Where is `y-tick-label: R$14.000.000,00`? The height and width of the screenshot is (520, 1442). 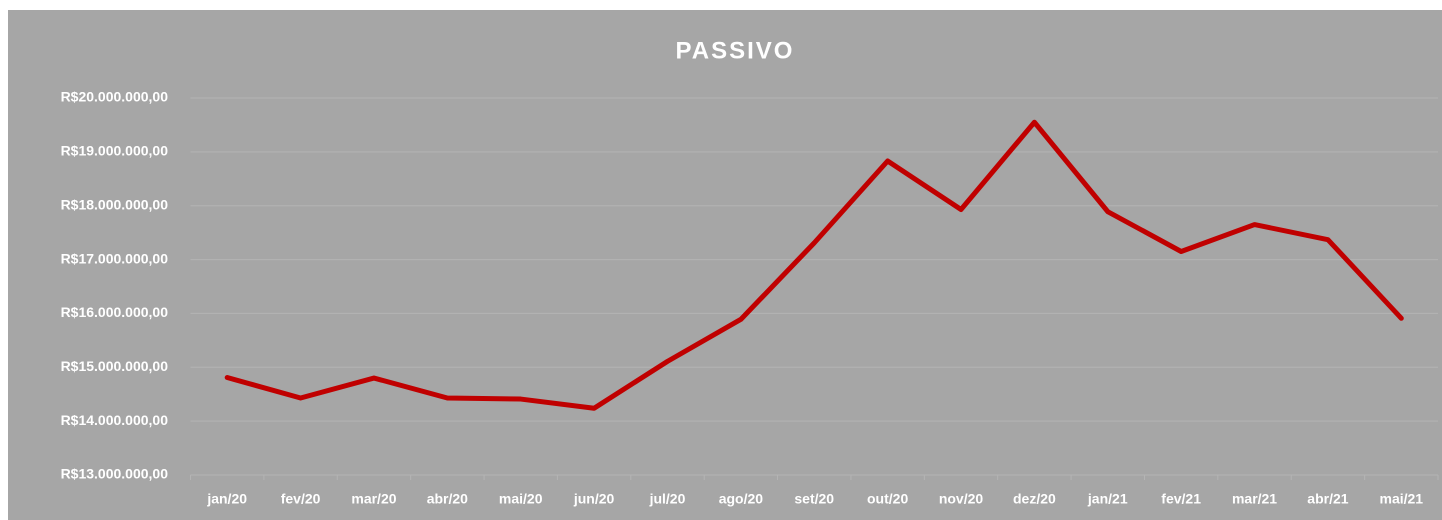 y-tick-label: R$14.000.000,00 is located at coordinates (115, 420).